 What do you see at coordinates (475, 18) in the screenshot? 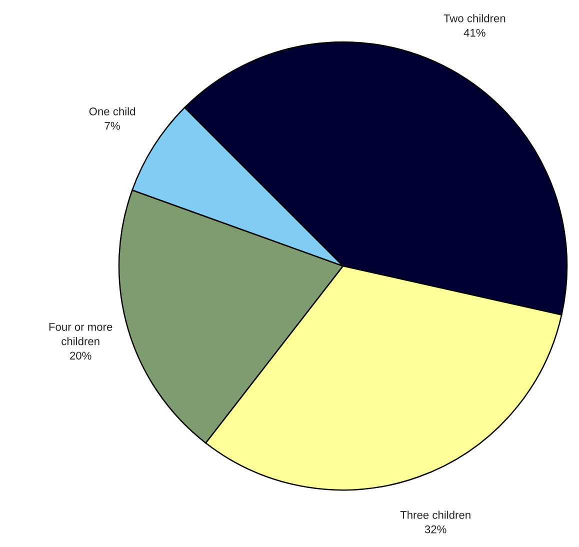
I see `slice-label: Two children` at bounding box center [475, 18].